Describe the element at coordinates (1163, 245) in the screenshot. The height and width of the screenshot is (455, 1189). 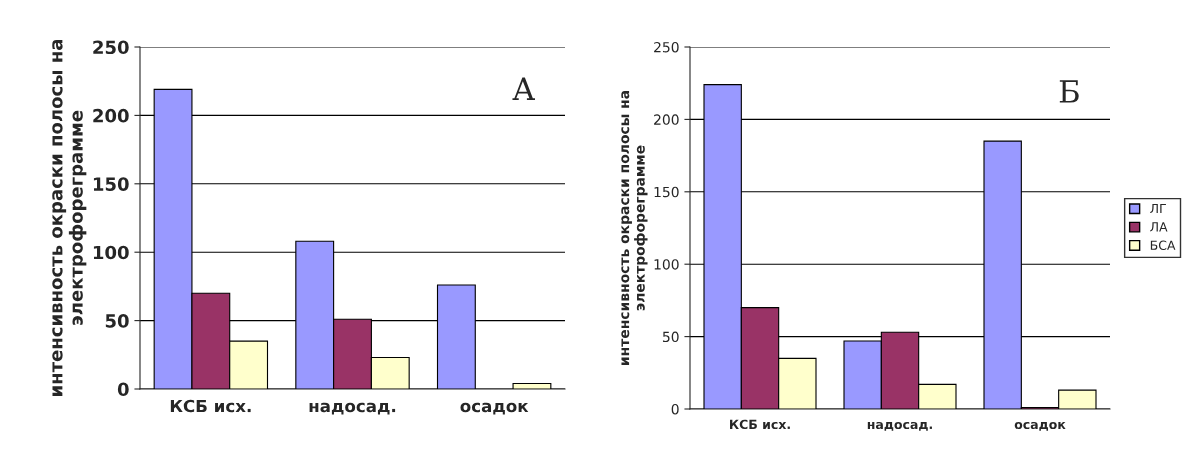
I see `legend-label: БСА` at that location.